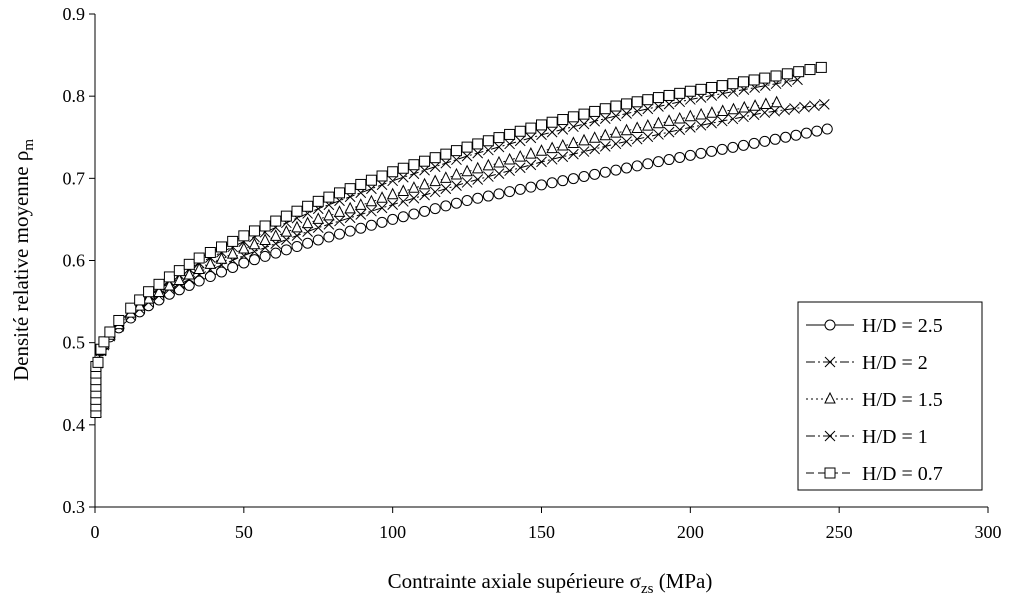 This screenshot has width=1010, height=603. Describe the element at coordinates (690, 532) in the screenshot. I see `x-tick-label: 200` at that location.